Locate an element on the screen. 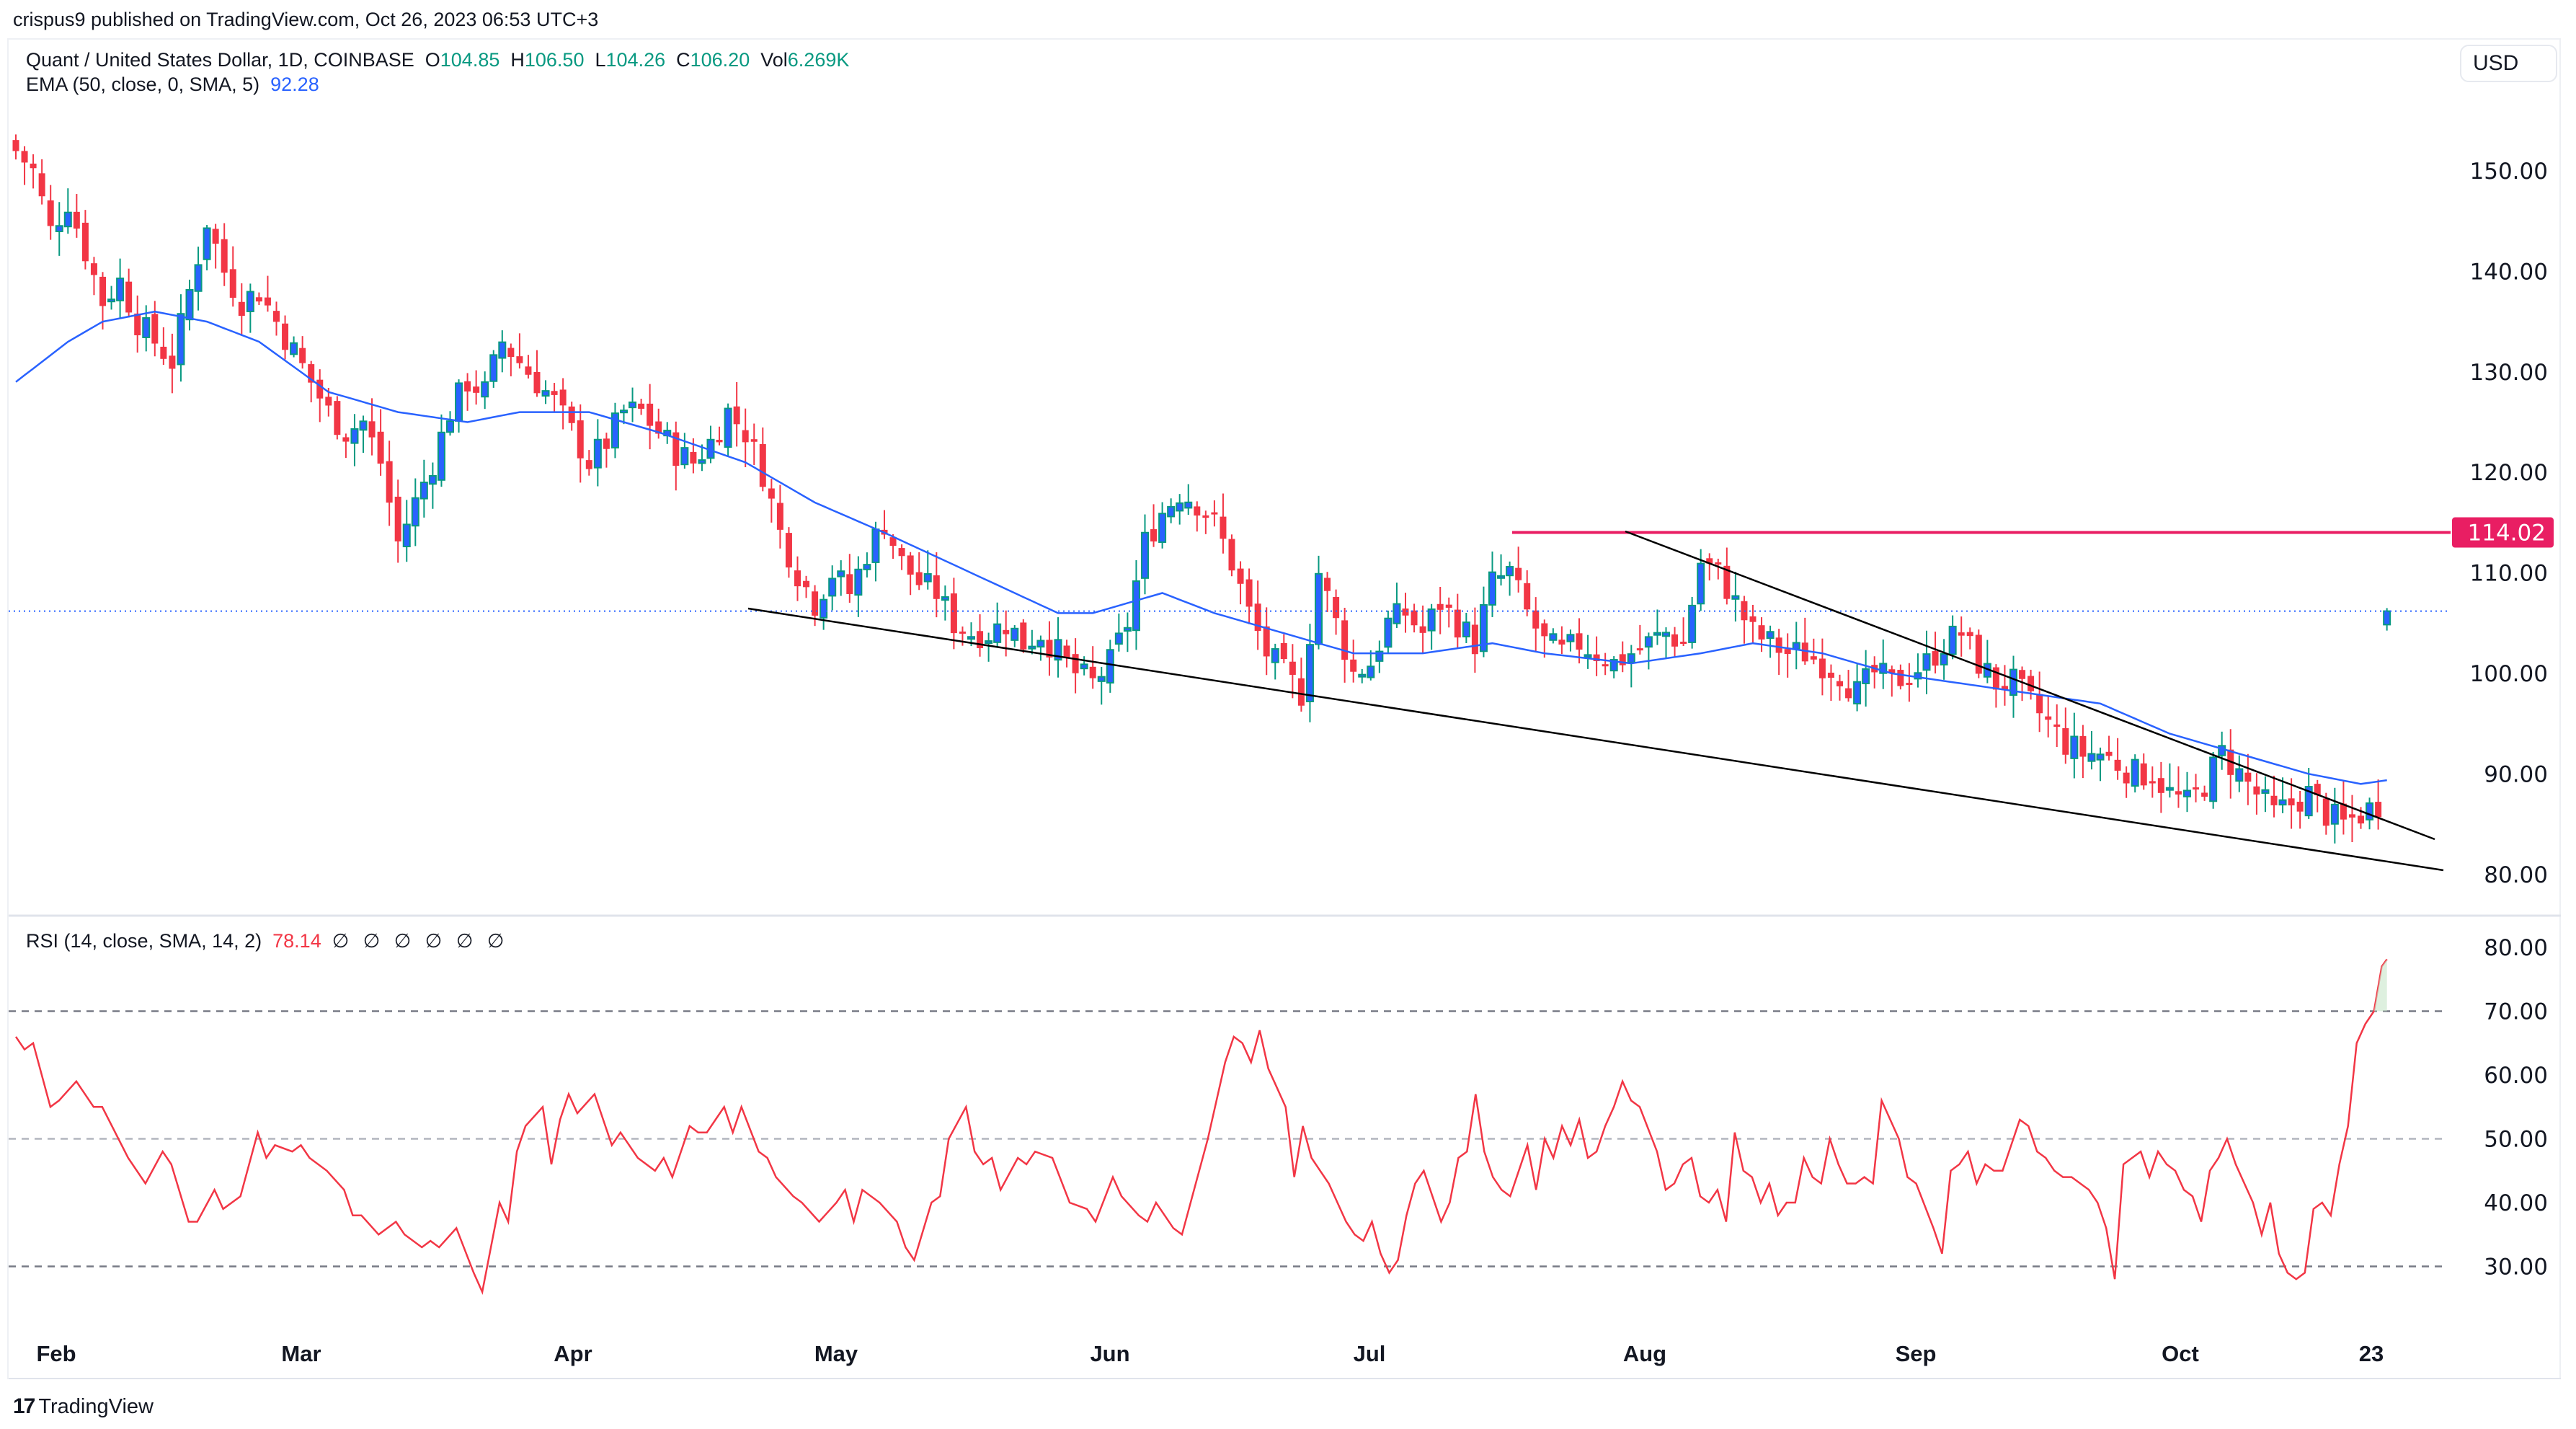 The image size is (2576, 1429). price-axis-label: 130.00 is located at coordinates (2509, 373).